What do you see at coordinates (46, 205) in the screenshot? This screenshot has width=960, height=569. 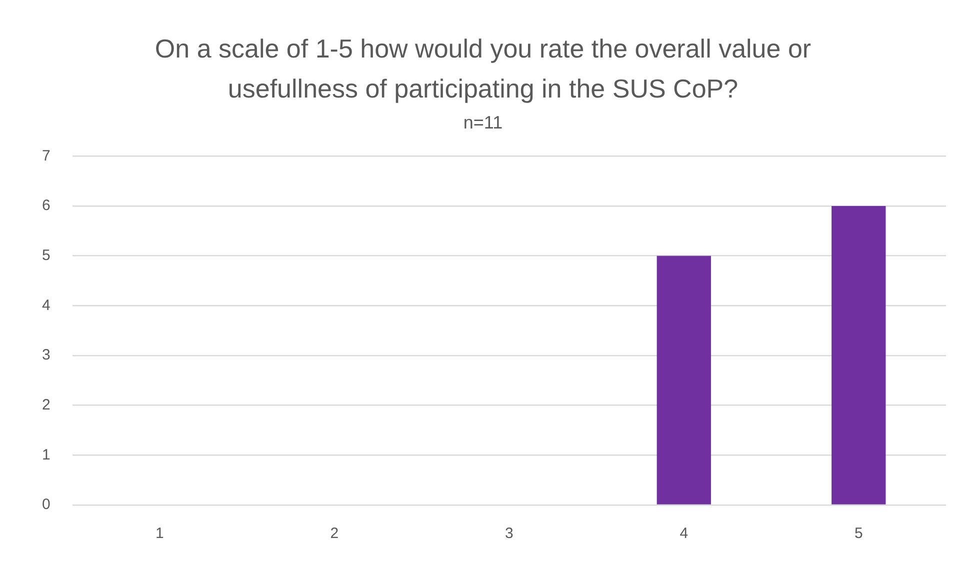 I see `y-tick-label: 6` at bounding box center [46, 205].